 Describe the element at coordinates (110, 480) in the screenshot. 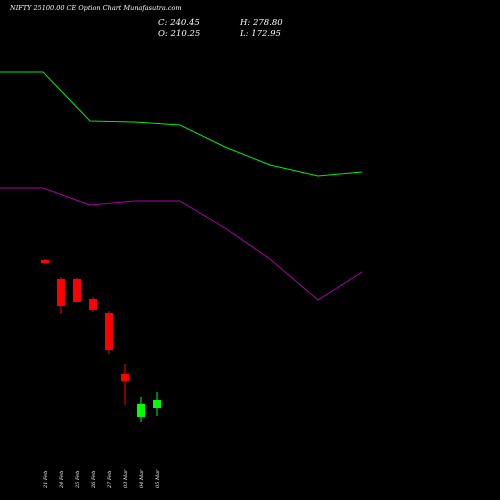

I see `x-tick-label: 27 Feb` at that location.